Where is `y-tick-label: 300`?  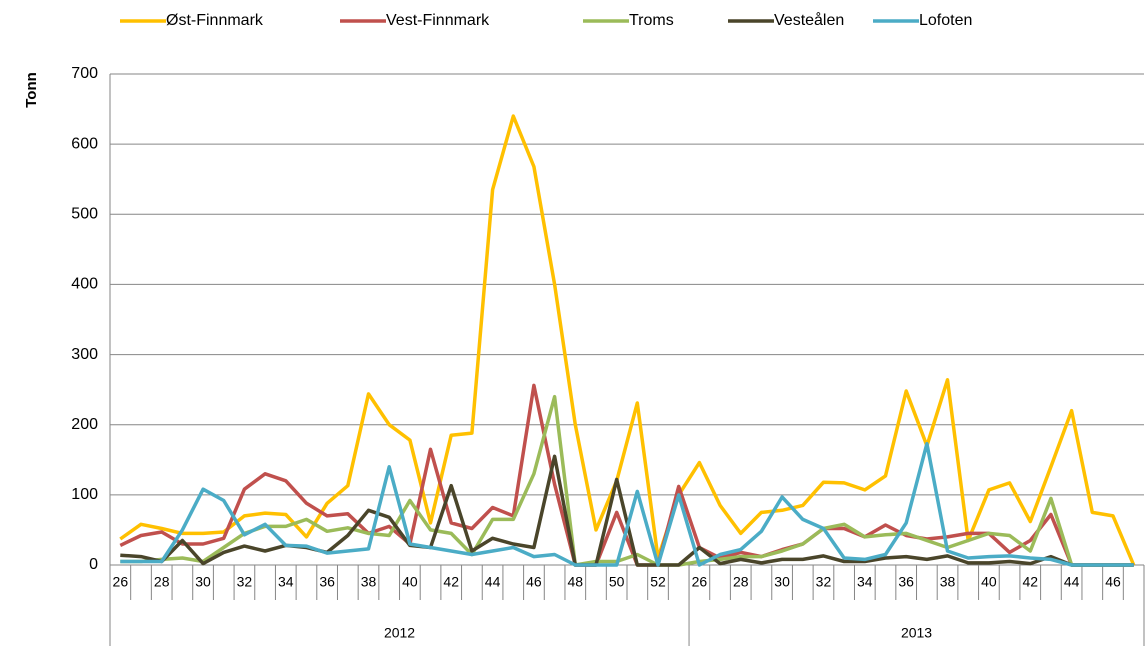 y-tick-label: 300 is located at coordinates (84, 354).